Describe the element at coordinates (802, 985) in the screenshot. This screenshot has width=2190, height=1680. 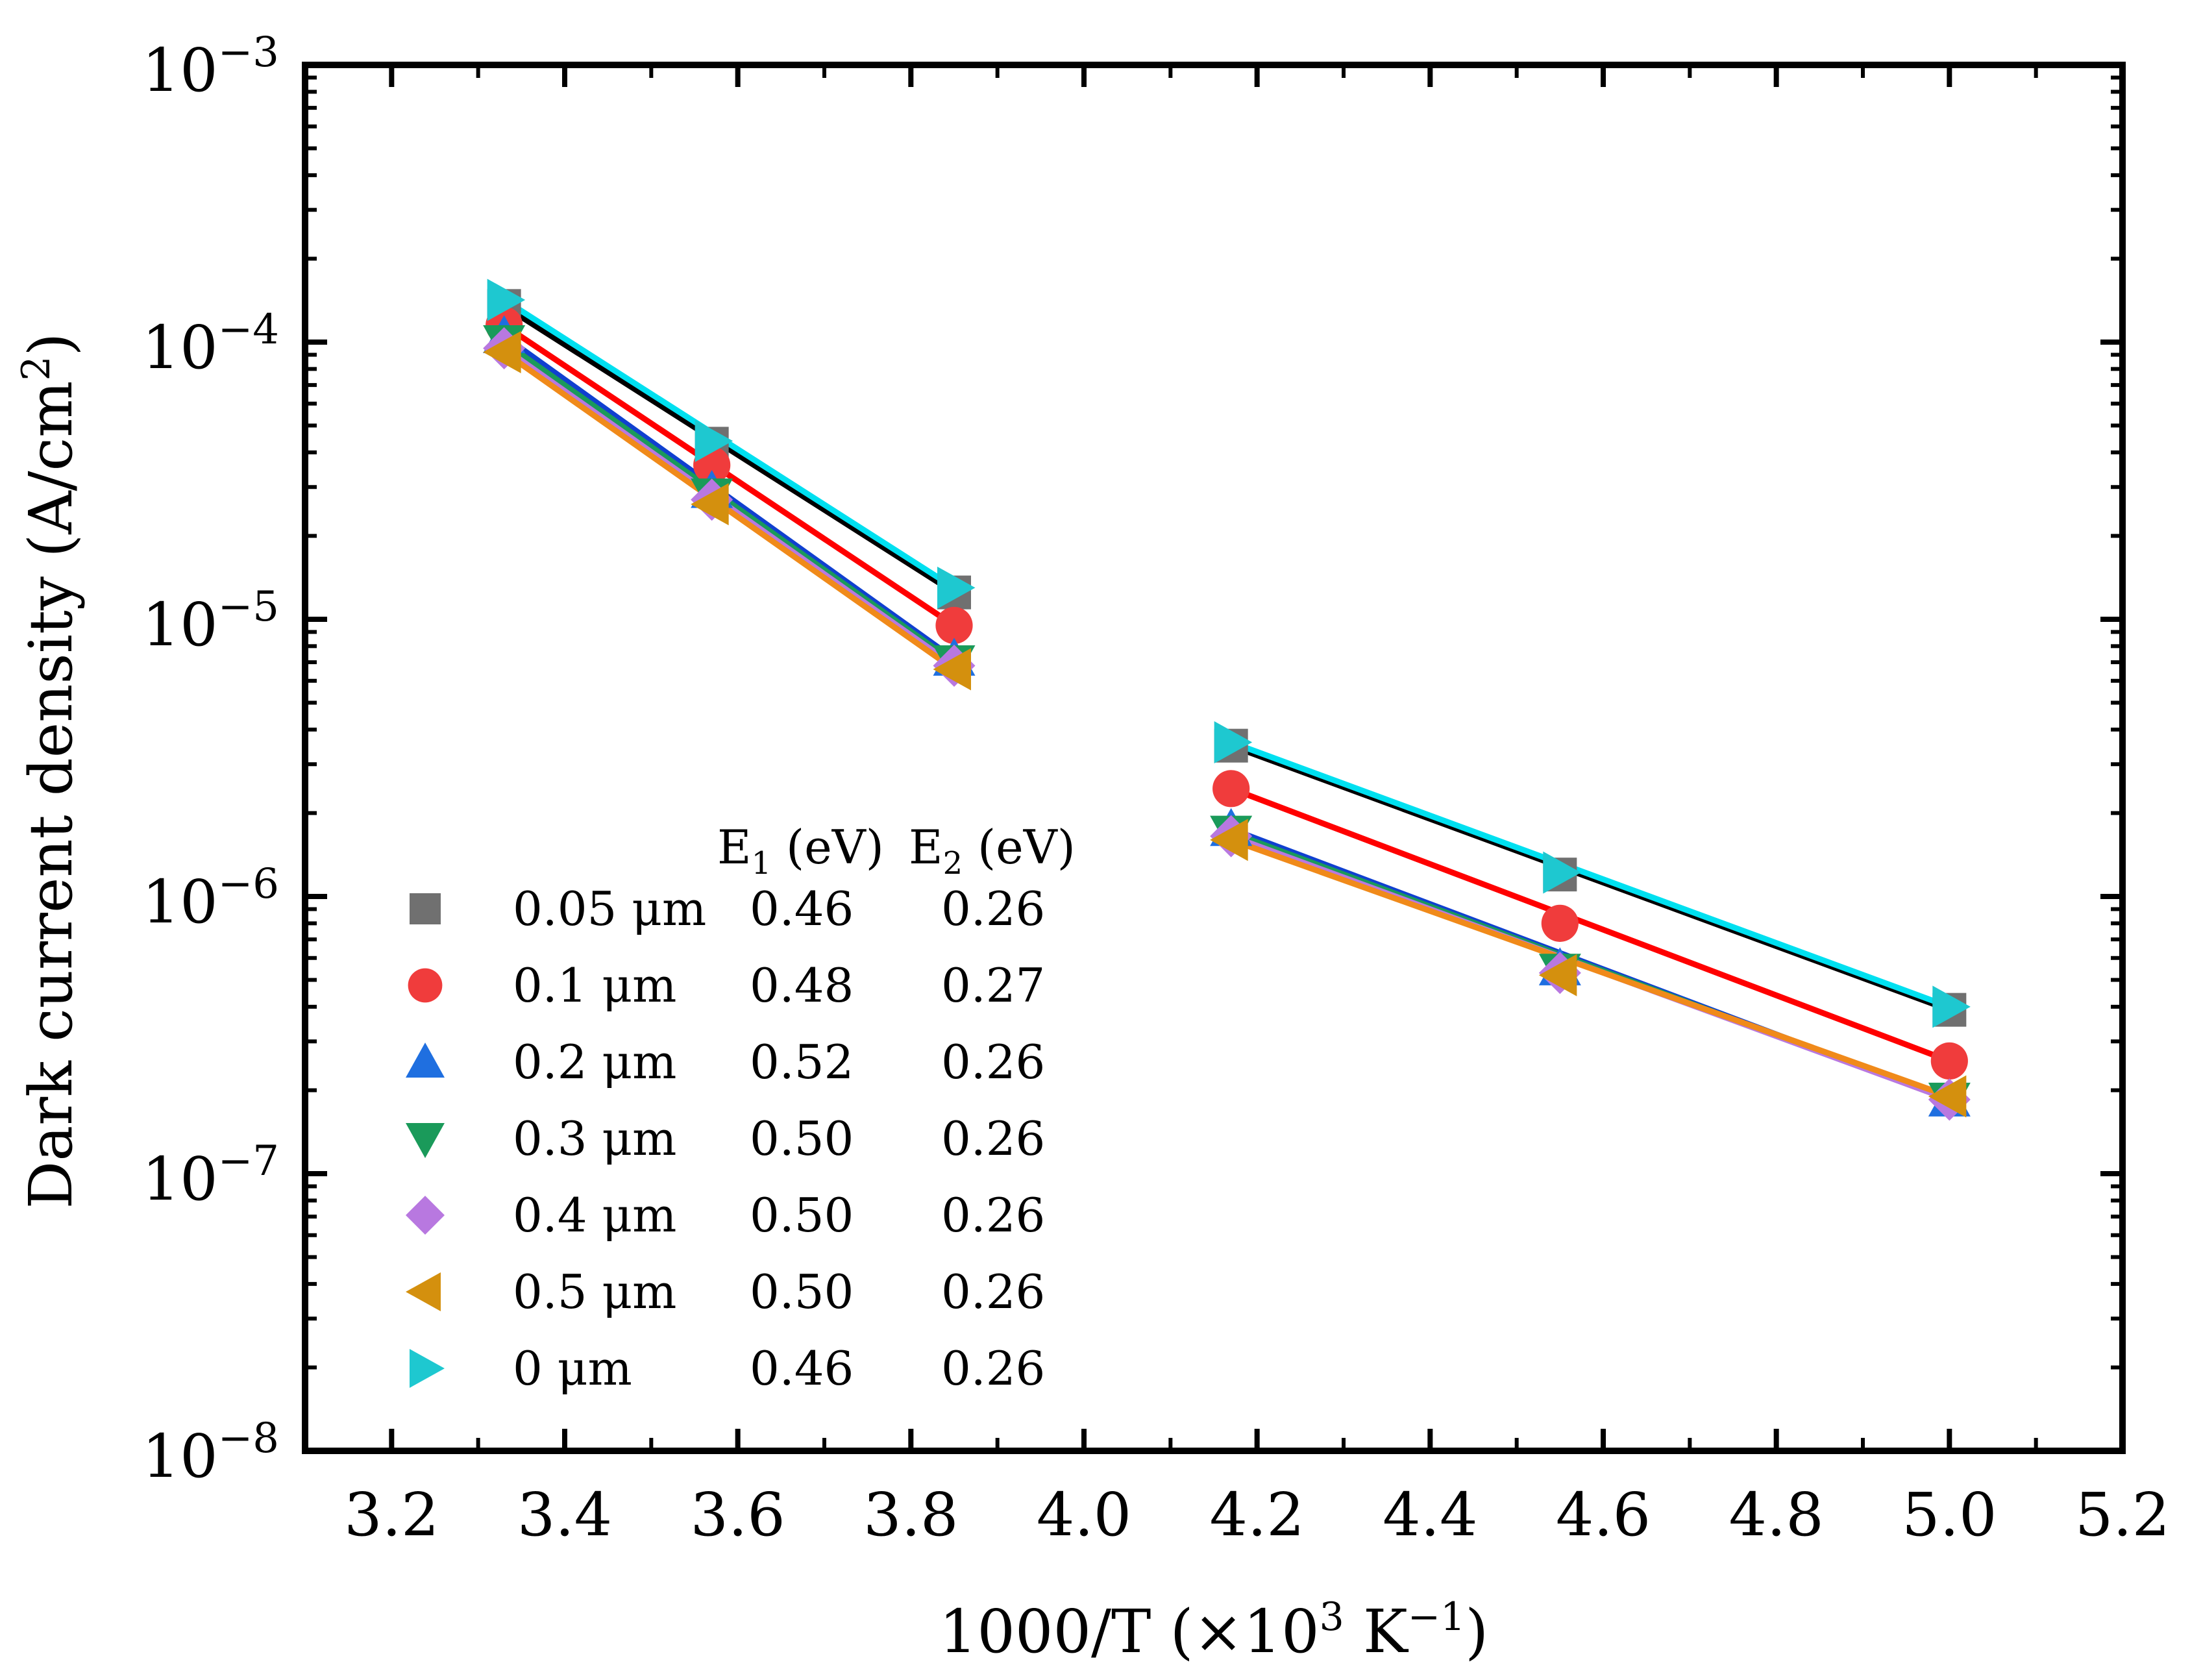
I see `legend-e1-value: 0.48` at that location.